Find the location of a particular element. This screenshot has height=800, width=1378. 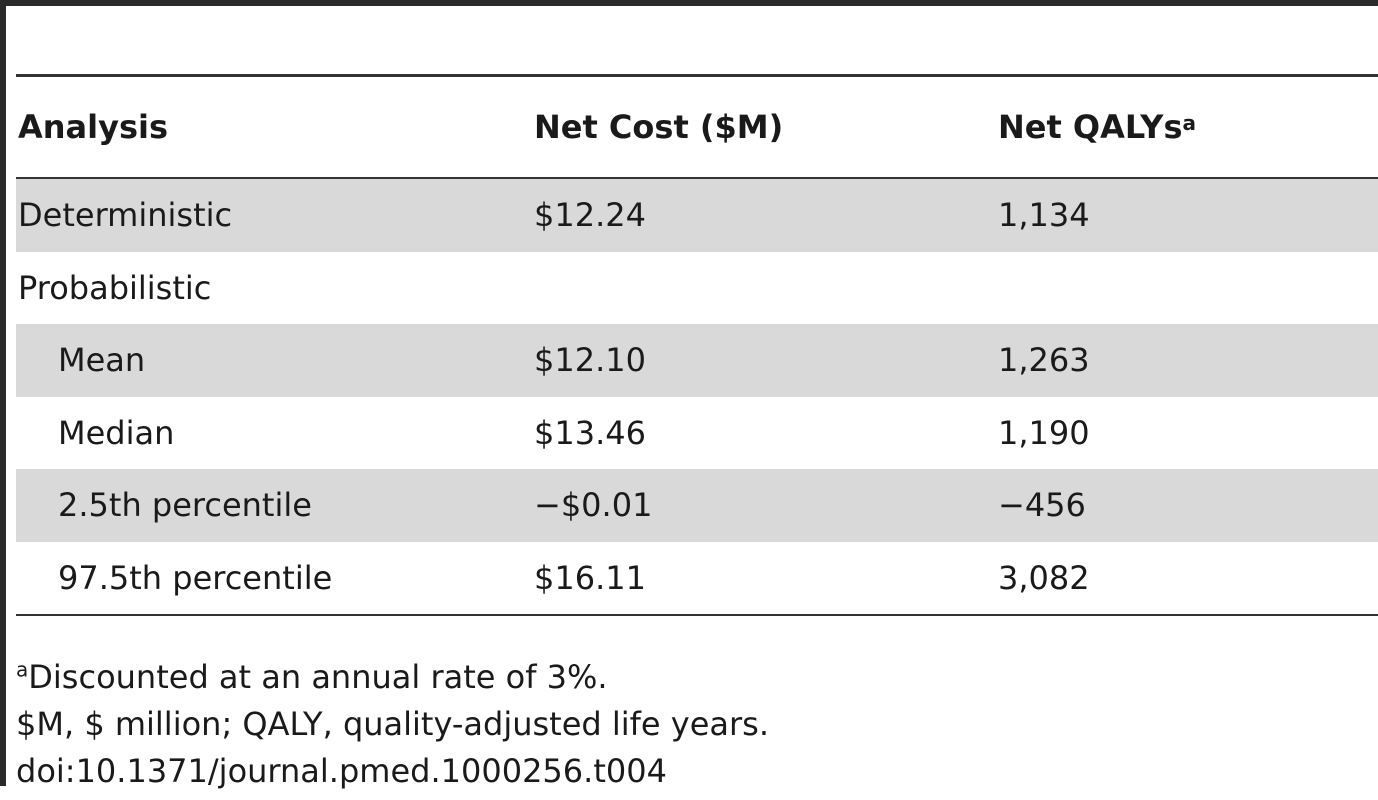

top-border is located at coordinates (689, 3).